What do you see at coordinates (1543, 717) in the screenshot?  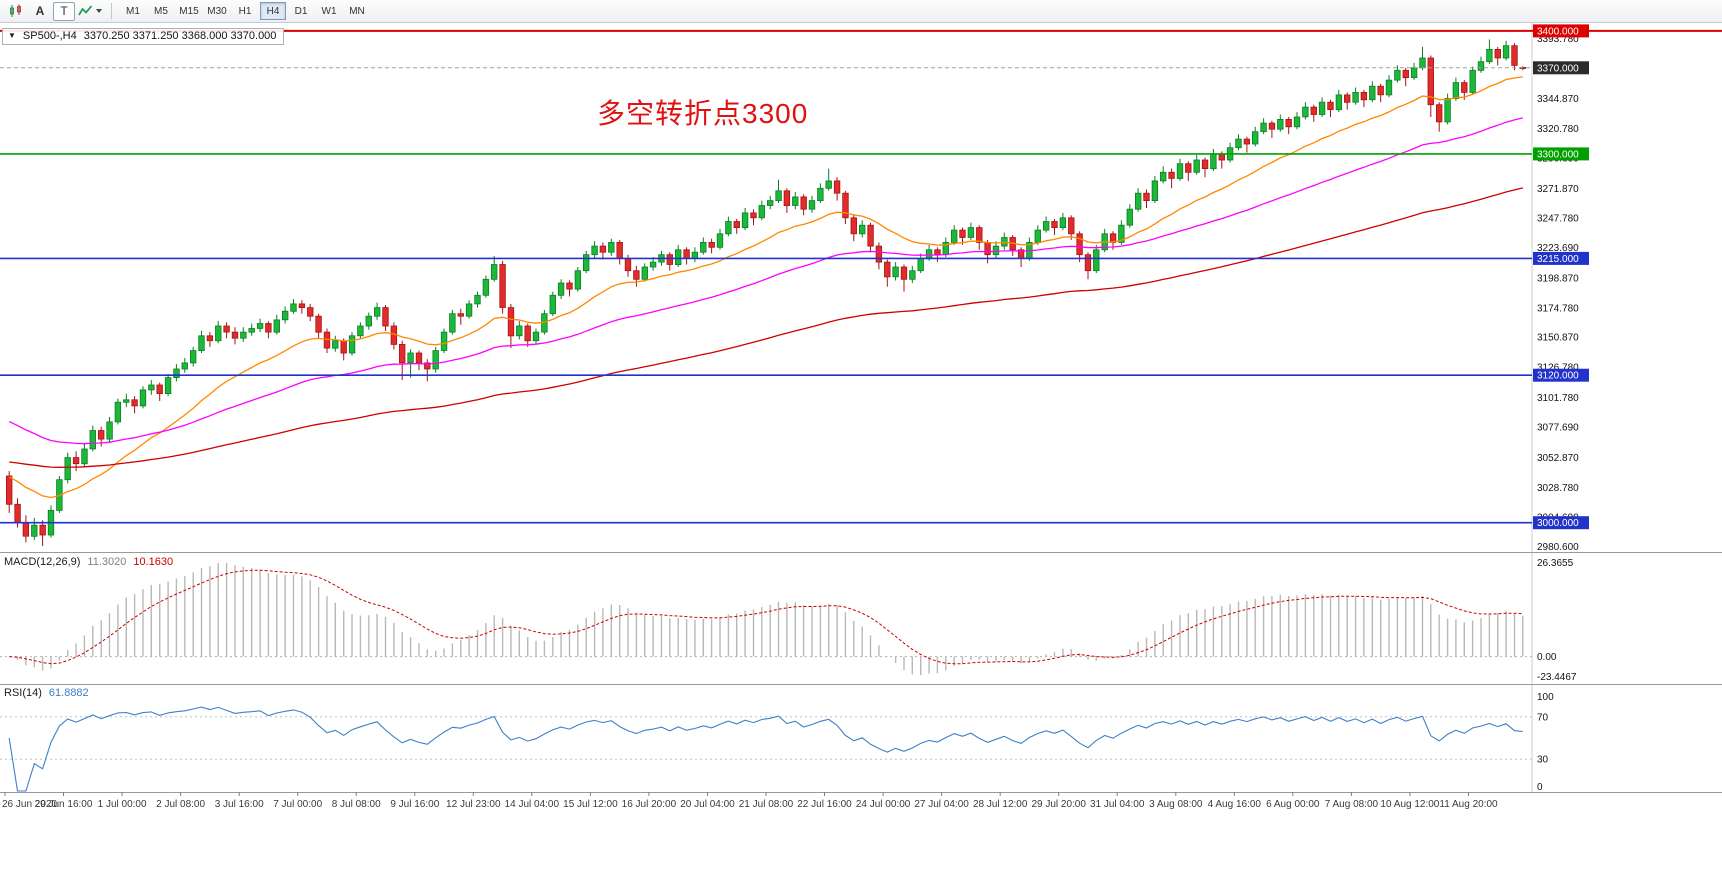 I see `rsi-axis-label: 70` at bounding box center [1543, 717].